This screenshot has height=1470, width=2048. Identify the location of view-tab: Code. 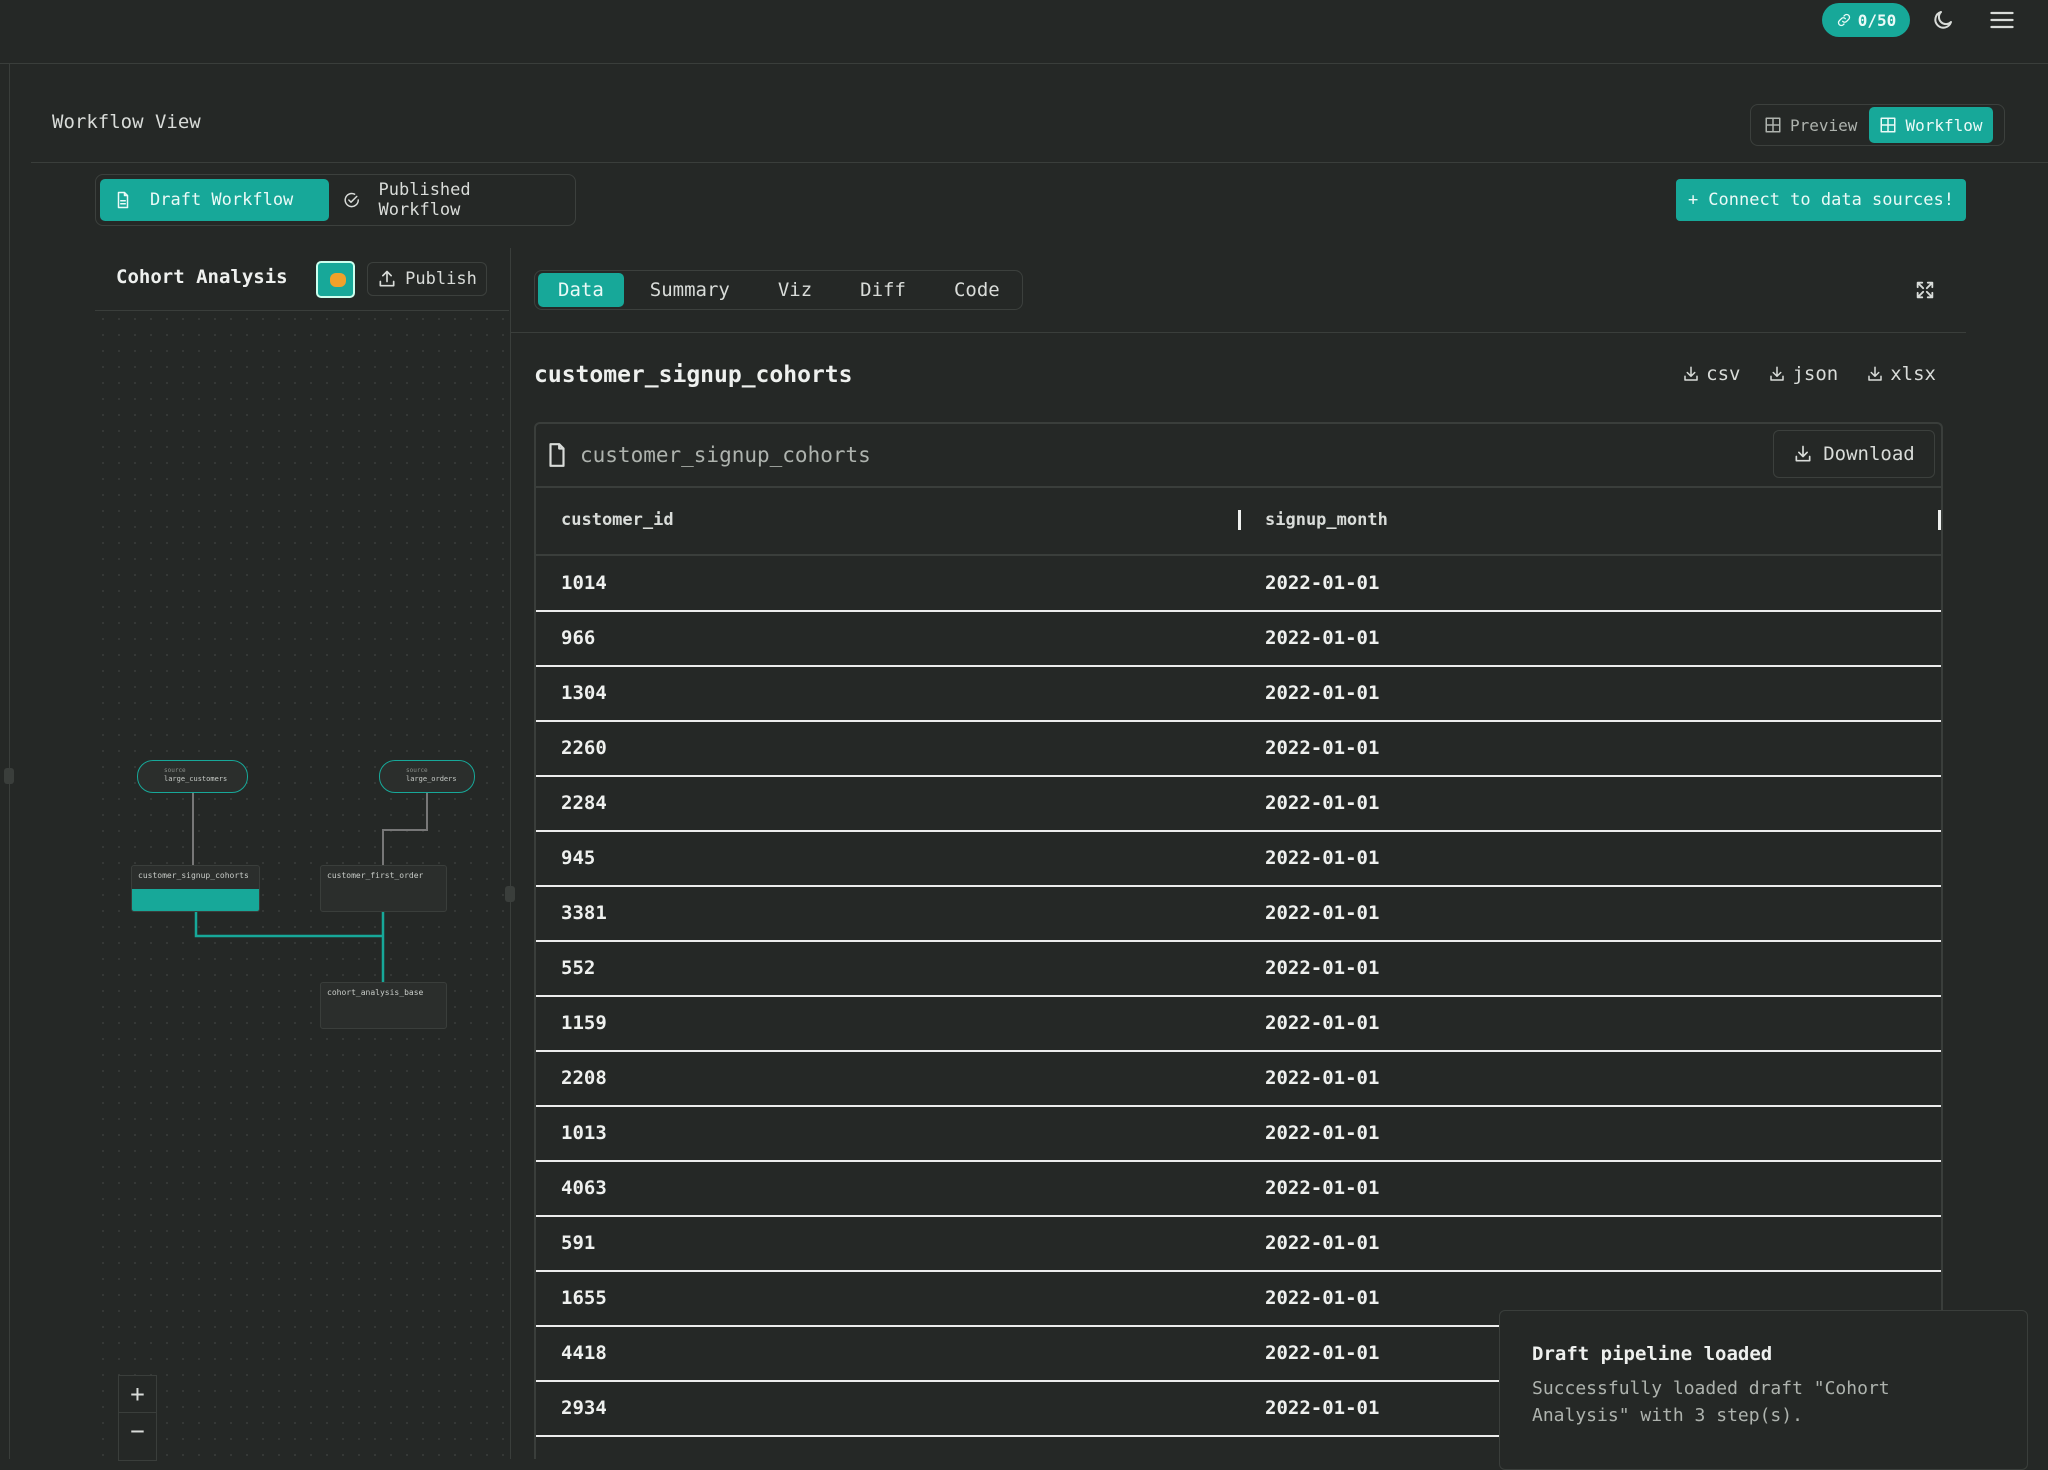
(977, 290).